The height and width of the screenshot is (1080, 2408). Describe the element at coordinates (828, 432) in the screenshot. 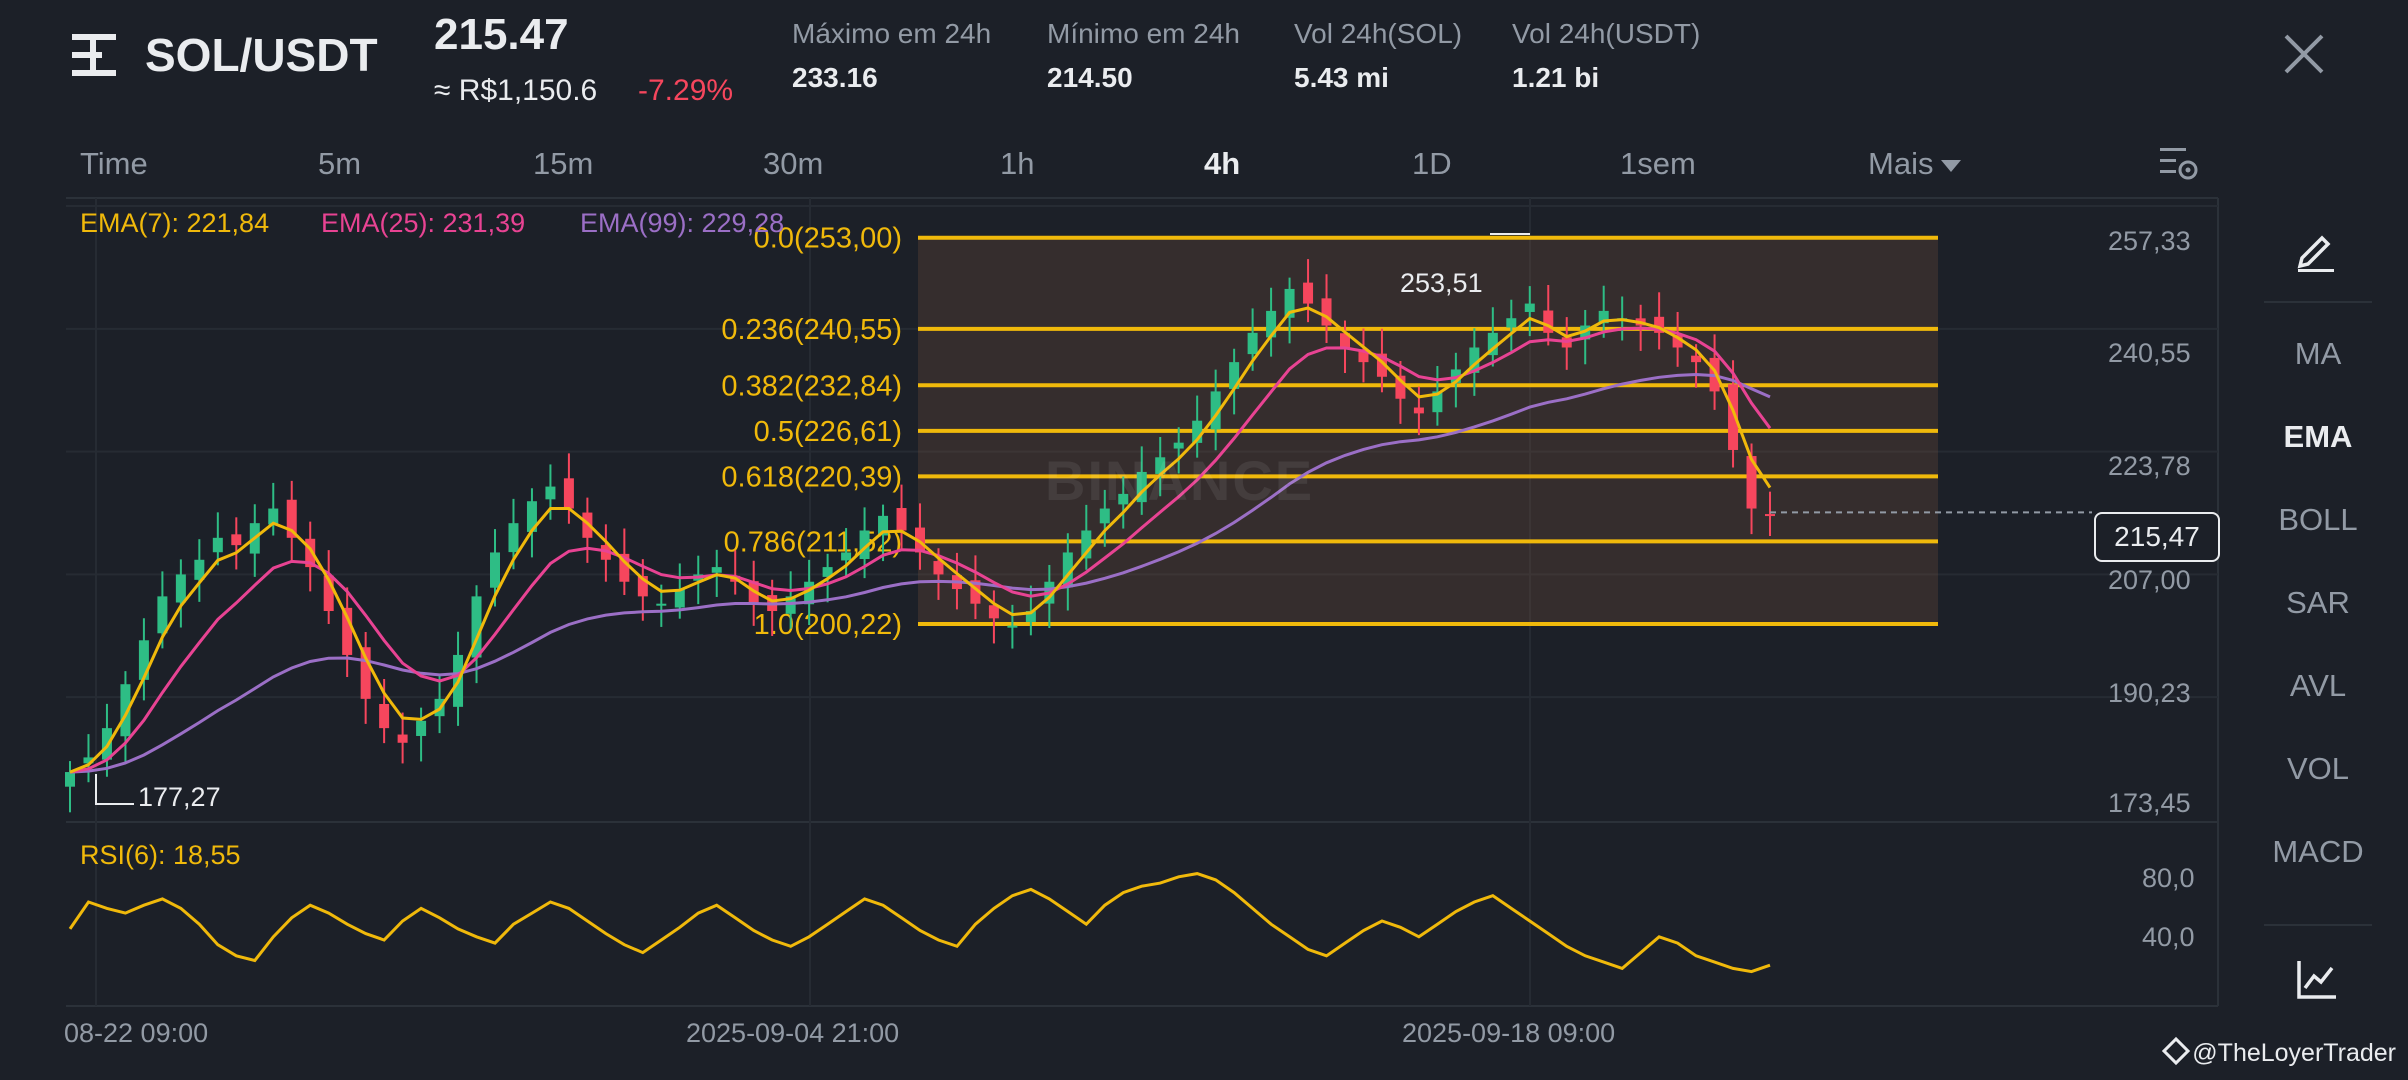

I see `fib-label: 0.5(226,61)` at that location.